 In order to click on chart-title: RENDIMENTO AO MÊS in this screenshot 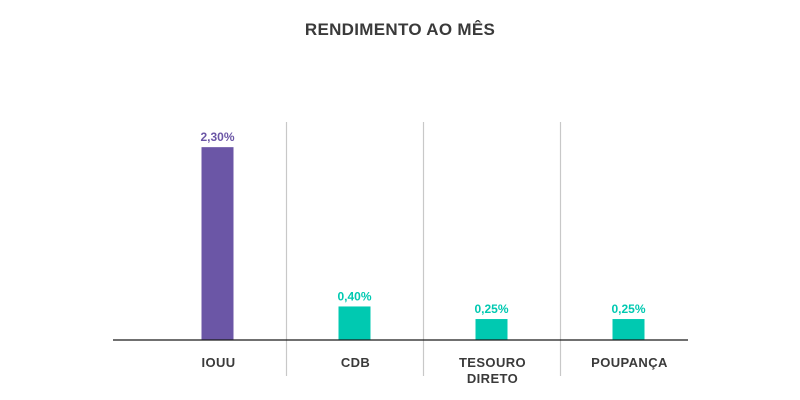, I will do `click(400, 29)`.